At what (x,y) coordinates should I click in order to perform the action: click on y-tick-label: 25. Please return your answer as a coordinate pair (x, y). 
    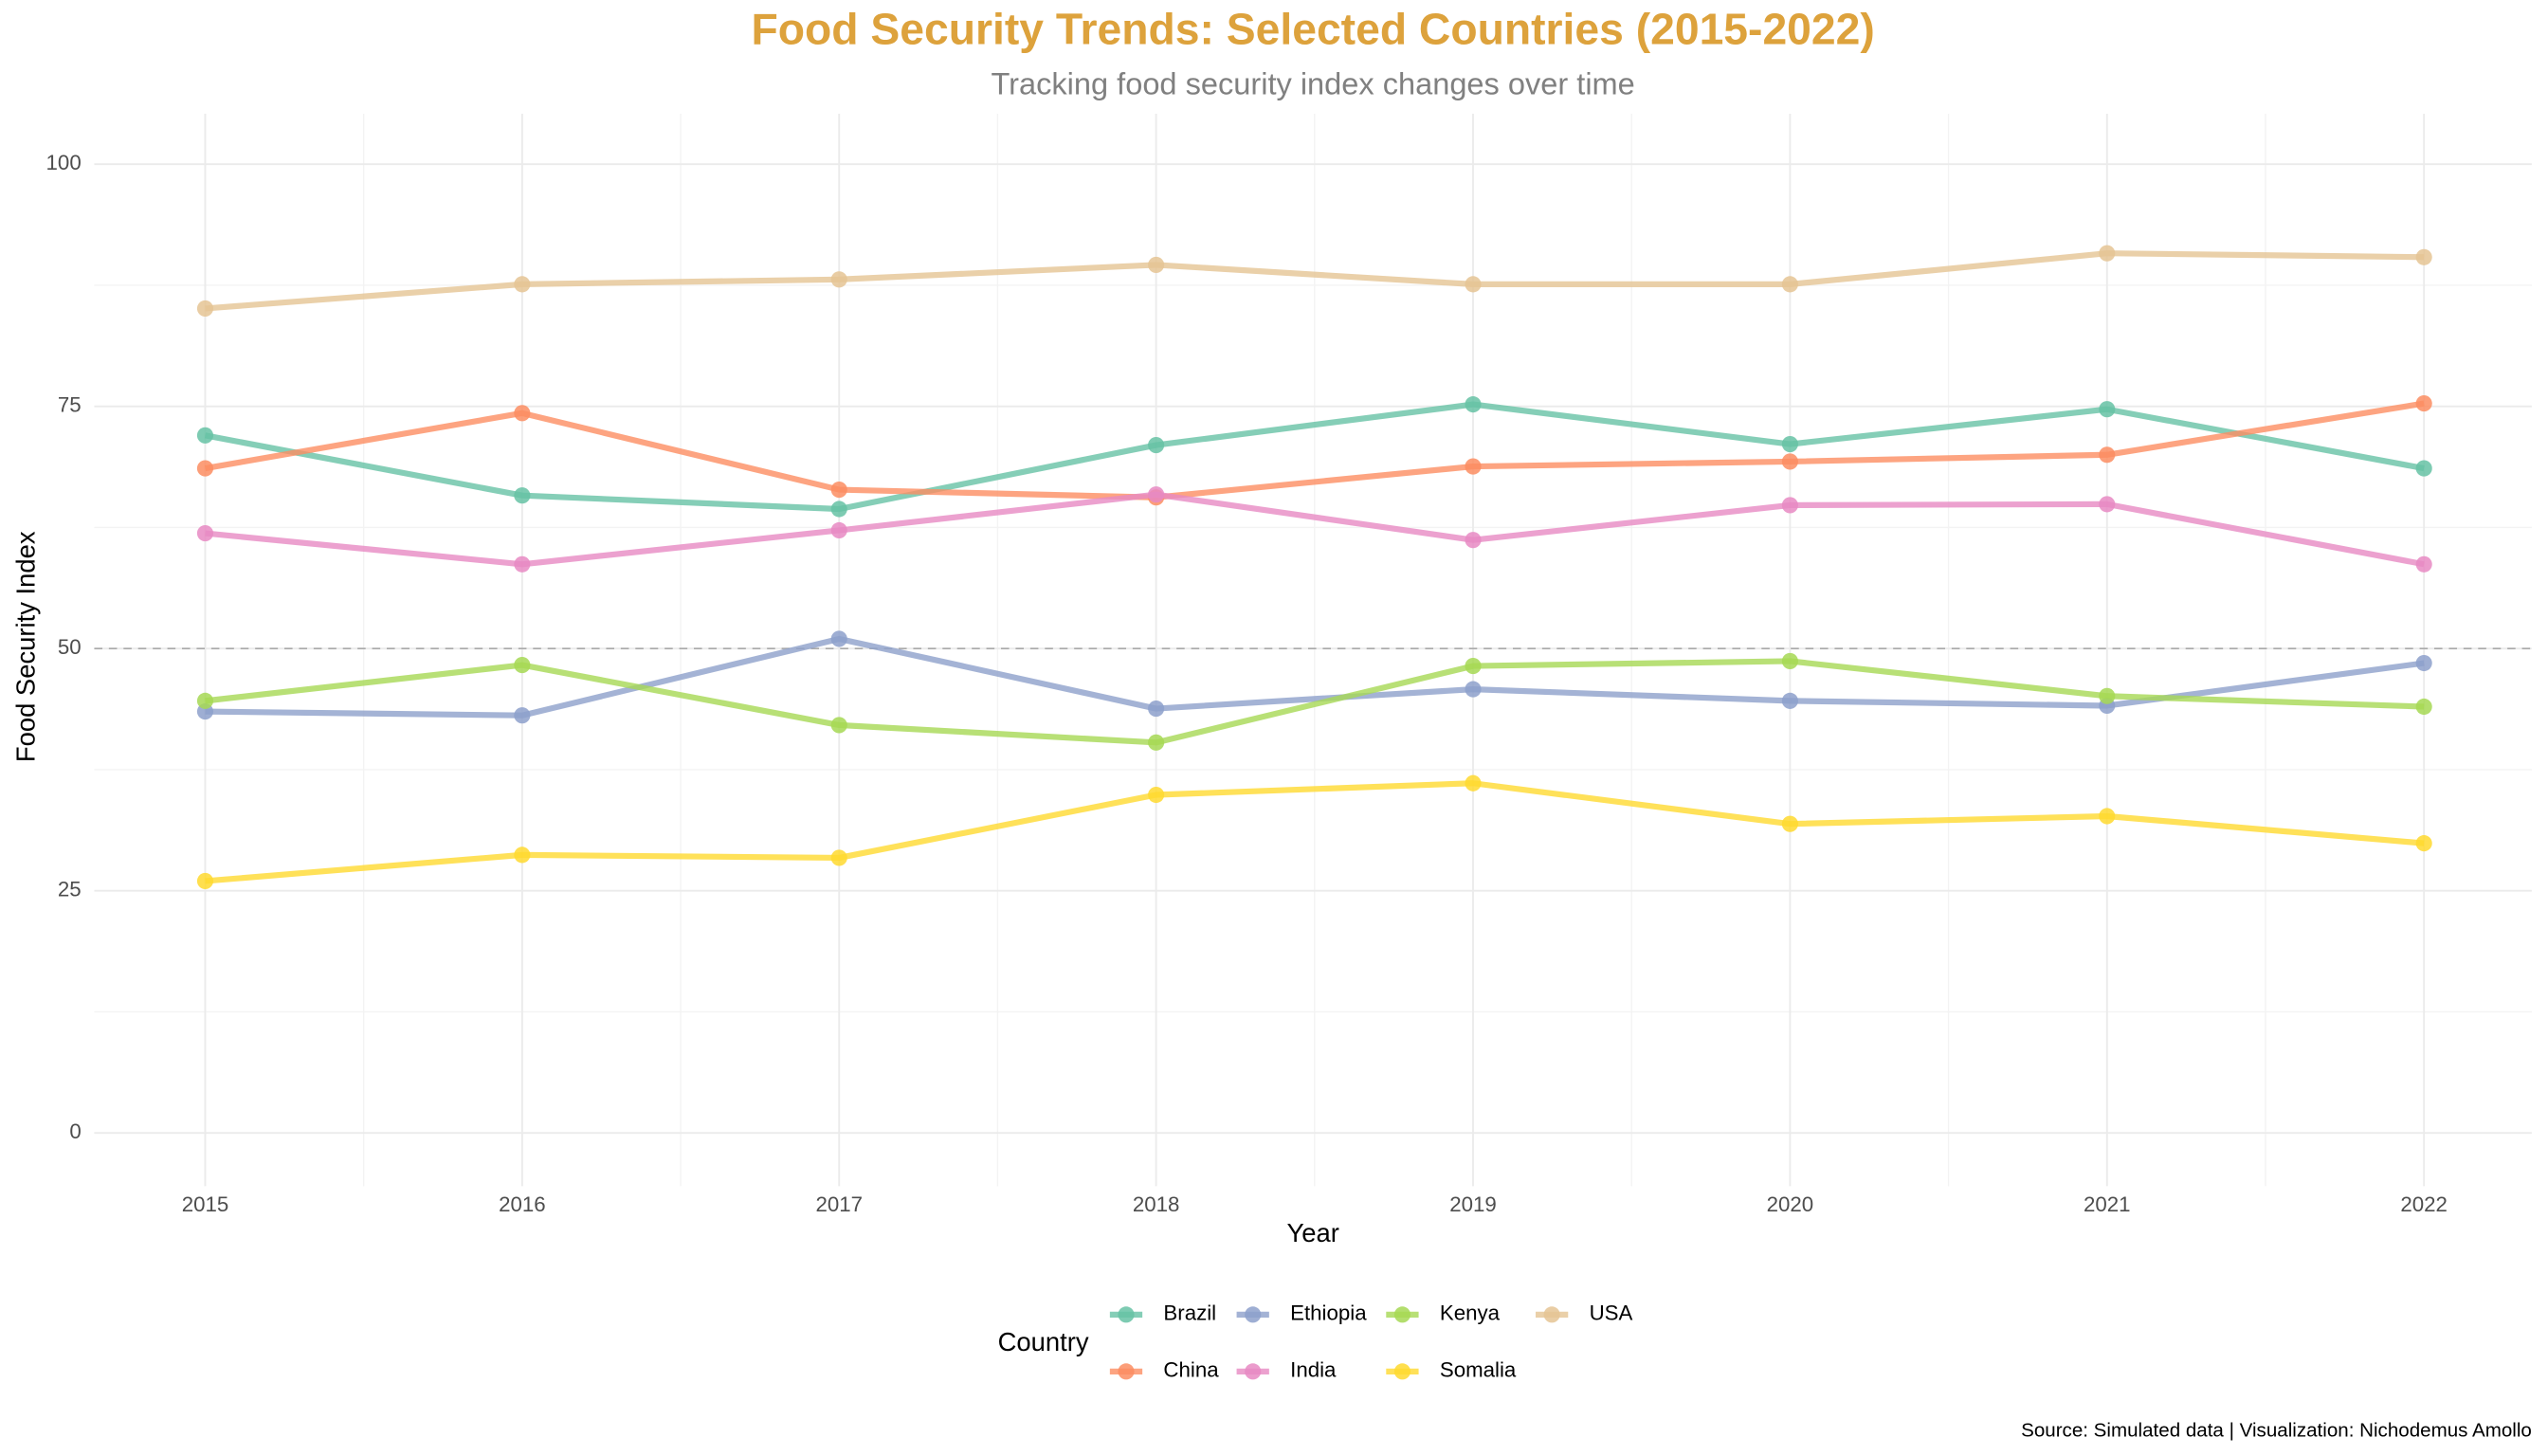
    Looking at the image, I should click on (70, 889).